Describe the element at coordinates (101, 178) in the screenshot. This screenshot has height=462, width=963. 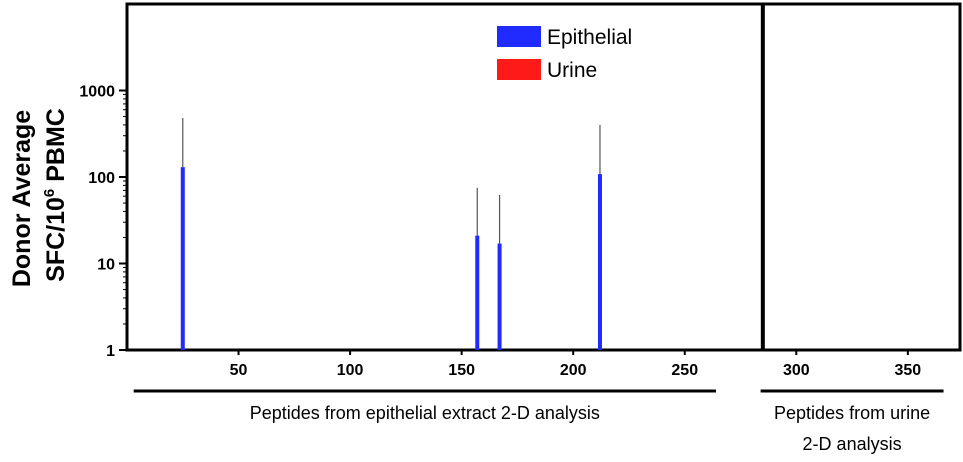
I see `y-tick-label: 100` at that location.